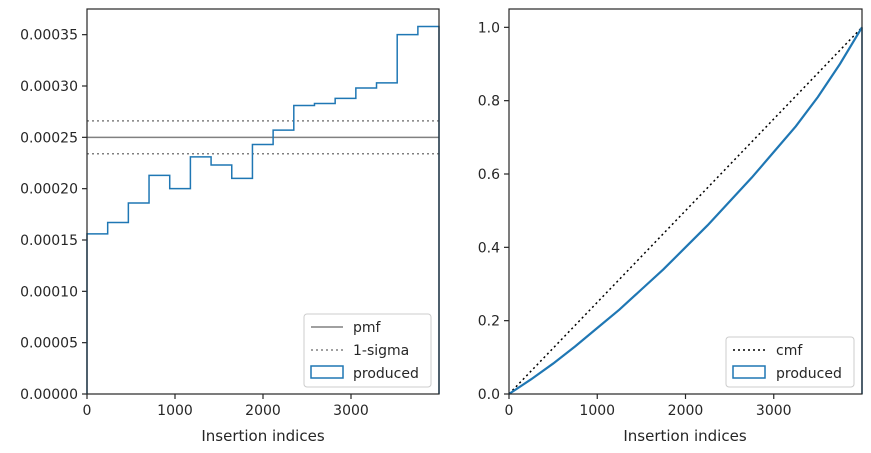  Describe the element at coordinates (489, 395) in the screenshot. I see `right-y-tick-label: 0.0` at that location.